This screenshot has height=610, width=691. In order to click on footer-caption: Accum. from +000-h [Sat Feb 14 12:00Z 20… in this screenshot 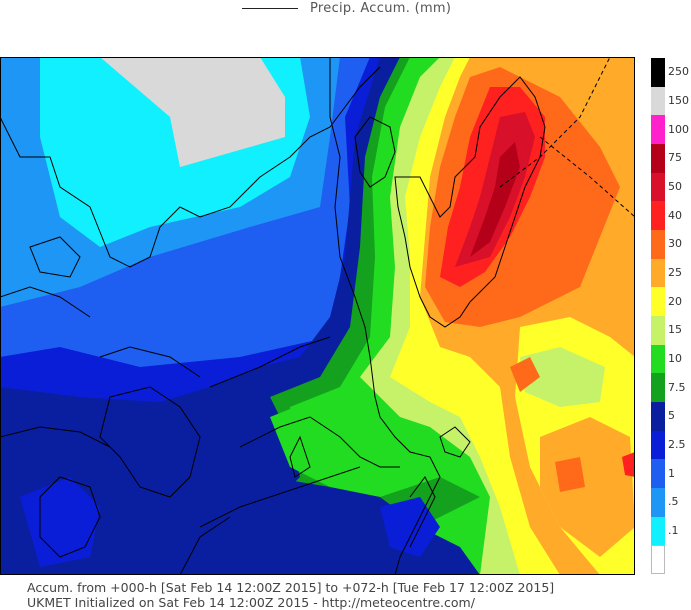, I will do `click(290, 595)`.